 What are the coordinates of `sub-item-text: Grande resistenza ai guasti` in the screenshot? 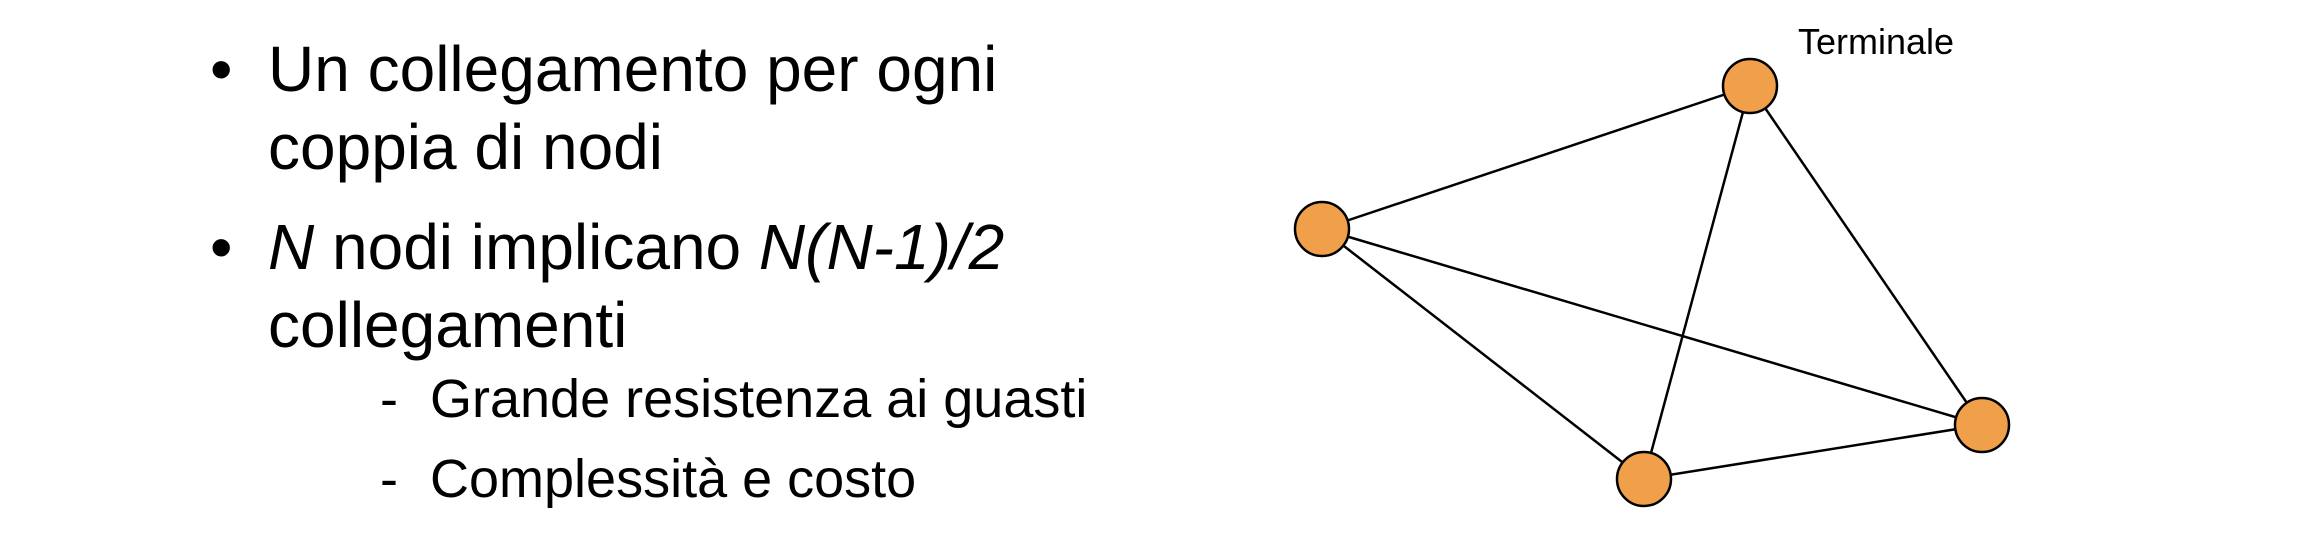 It's located at (759, 399).